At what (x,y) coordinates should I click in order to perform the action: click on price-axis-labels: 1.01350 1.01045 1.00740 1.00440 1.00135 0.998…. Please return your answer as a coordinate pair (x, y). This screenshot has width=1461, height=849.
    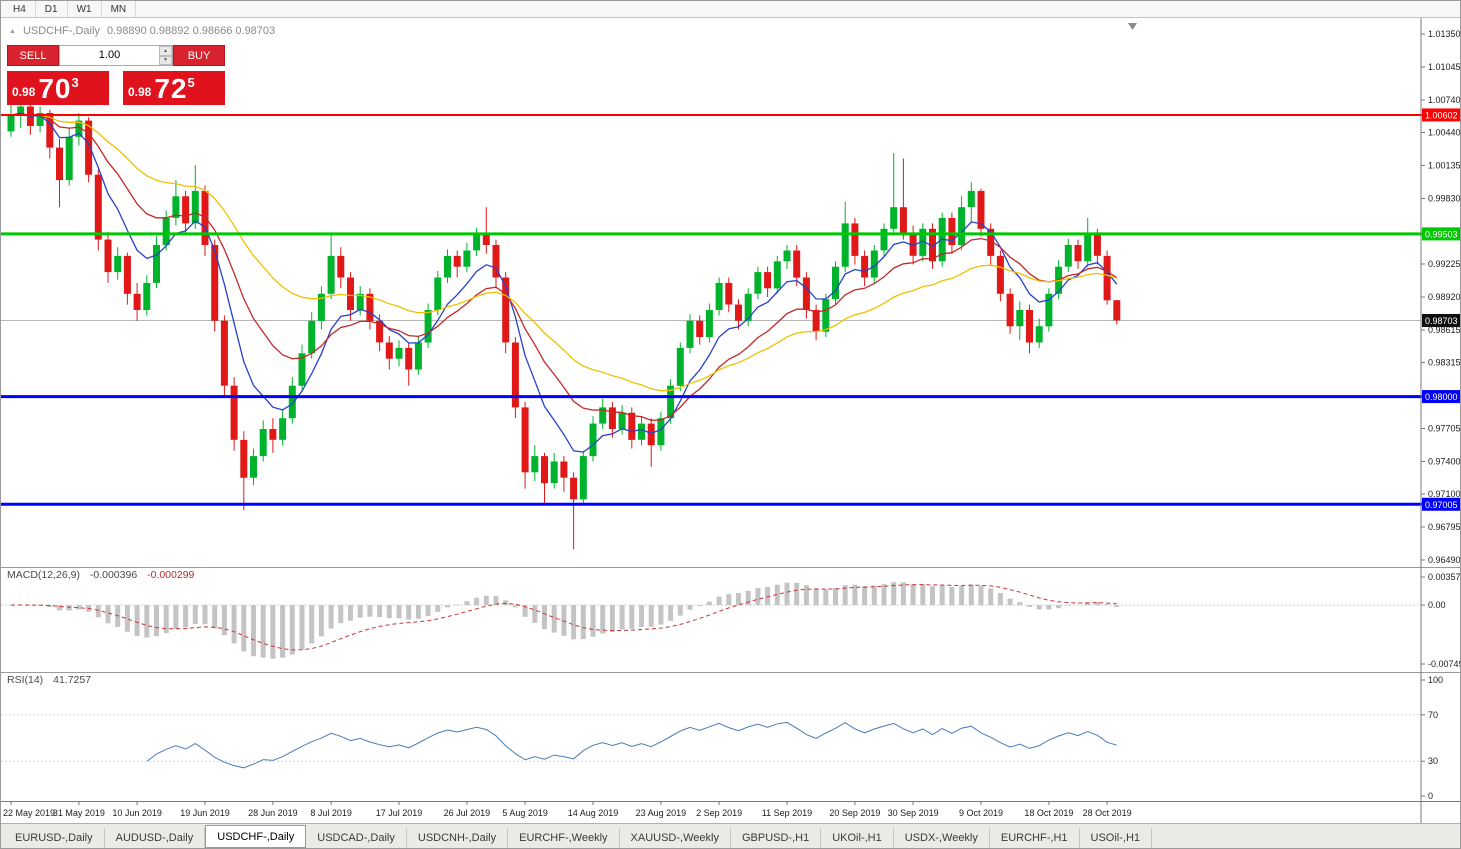
    Looking at the image, I should click on (1441, 297).